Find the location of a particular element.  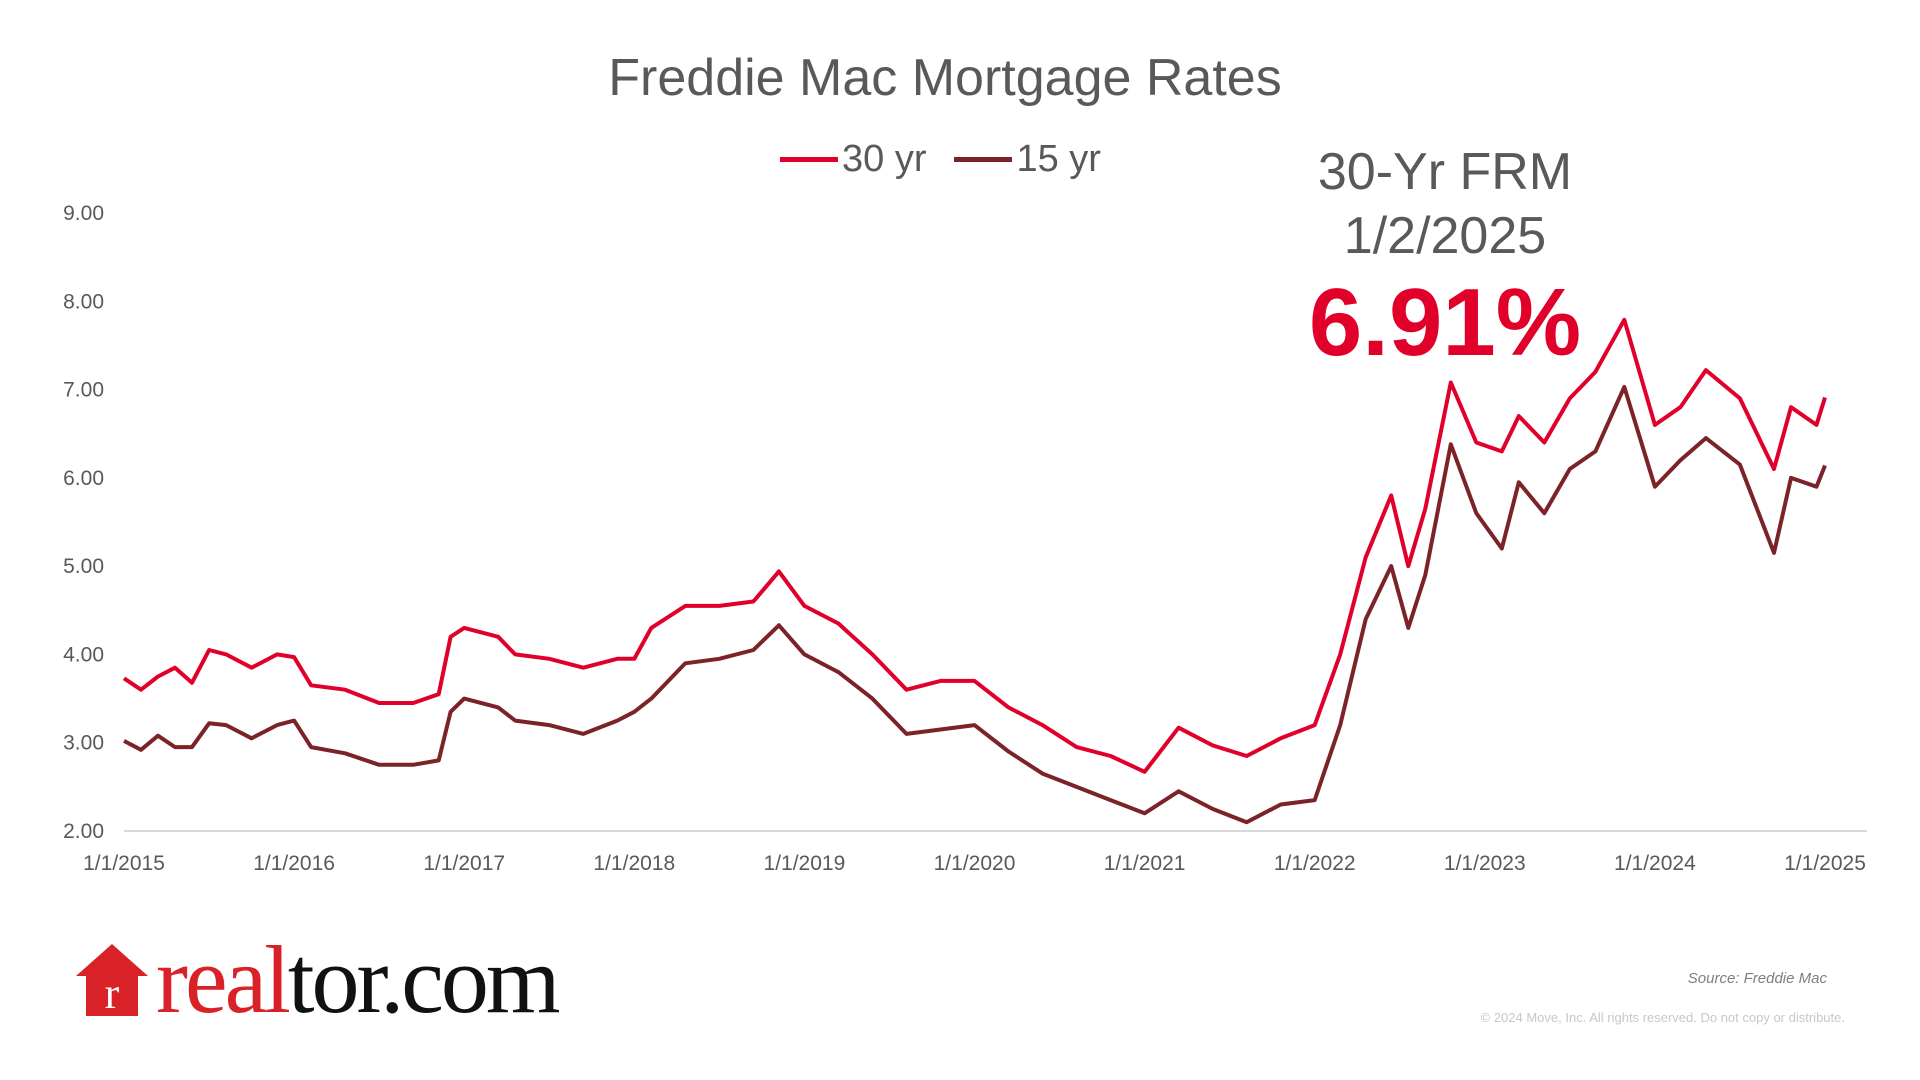

y-tick-label: 7.00 is located at coordinates (83, 390).